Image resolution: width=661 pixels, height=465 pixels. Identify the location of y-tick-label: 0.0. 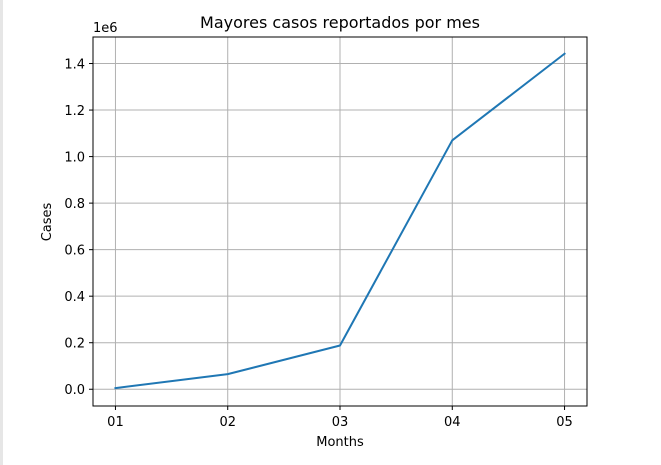
(74, 390).